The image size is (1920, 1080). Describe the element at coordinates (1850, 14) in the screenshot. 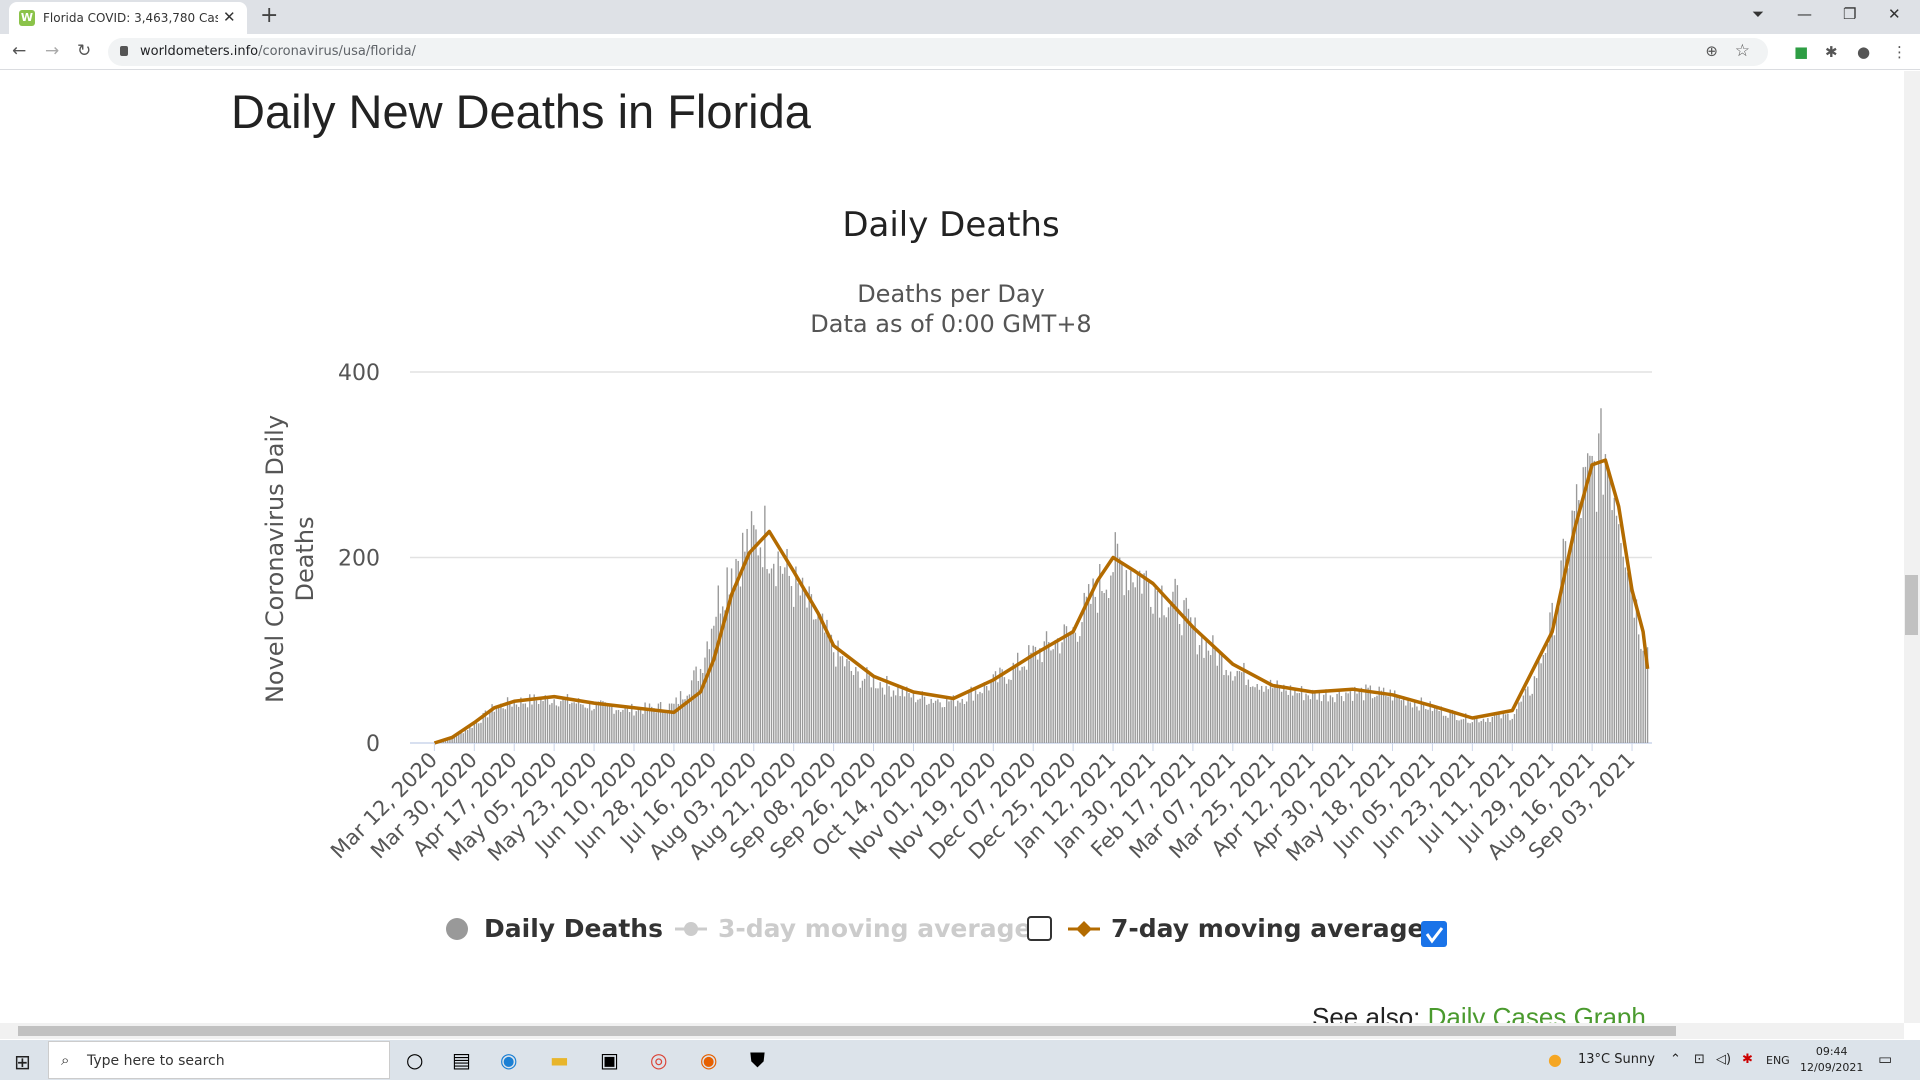

I see `restore-button: ❐` at that location.